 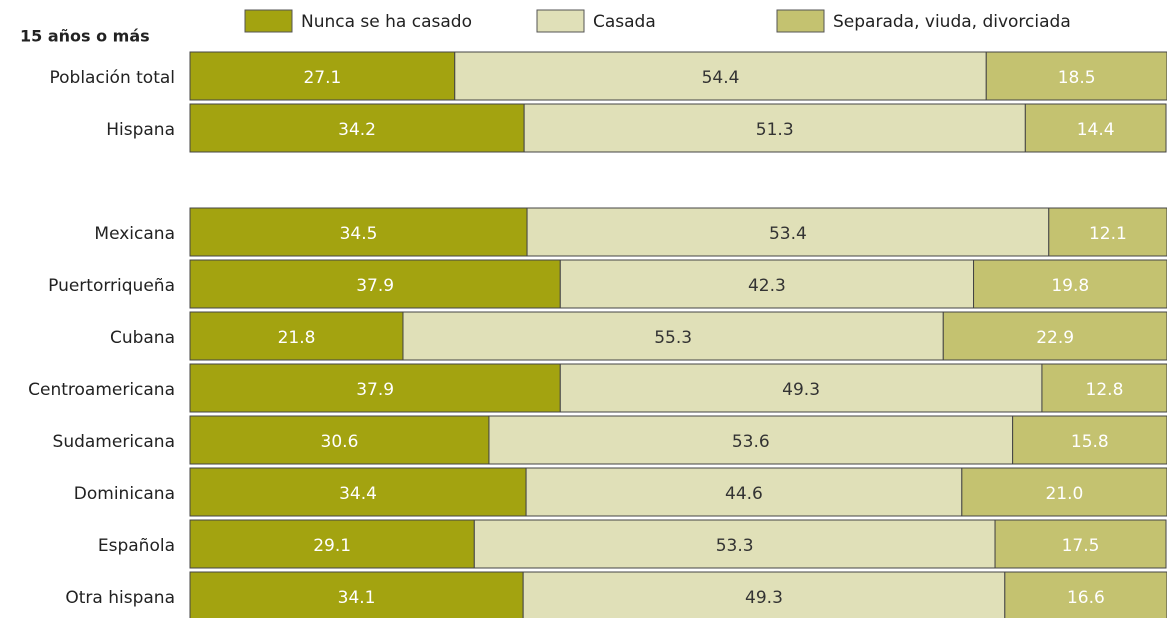 I want to click on value-label: 34.2, so click(x=357, y=130).